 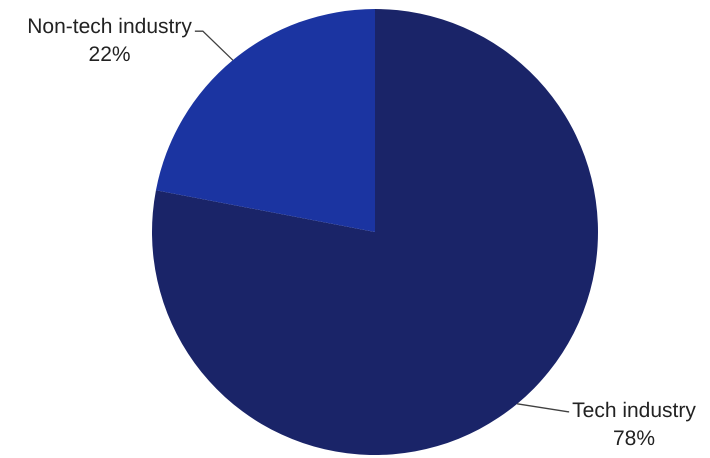 I want to click on slice-label: Tech industry, so click(x=634, y=410).